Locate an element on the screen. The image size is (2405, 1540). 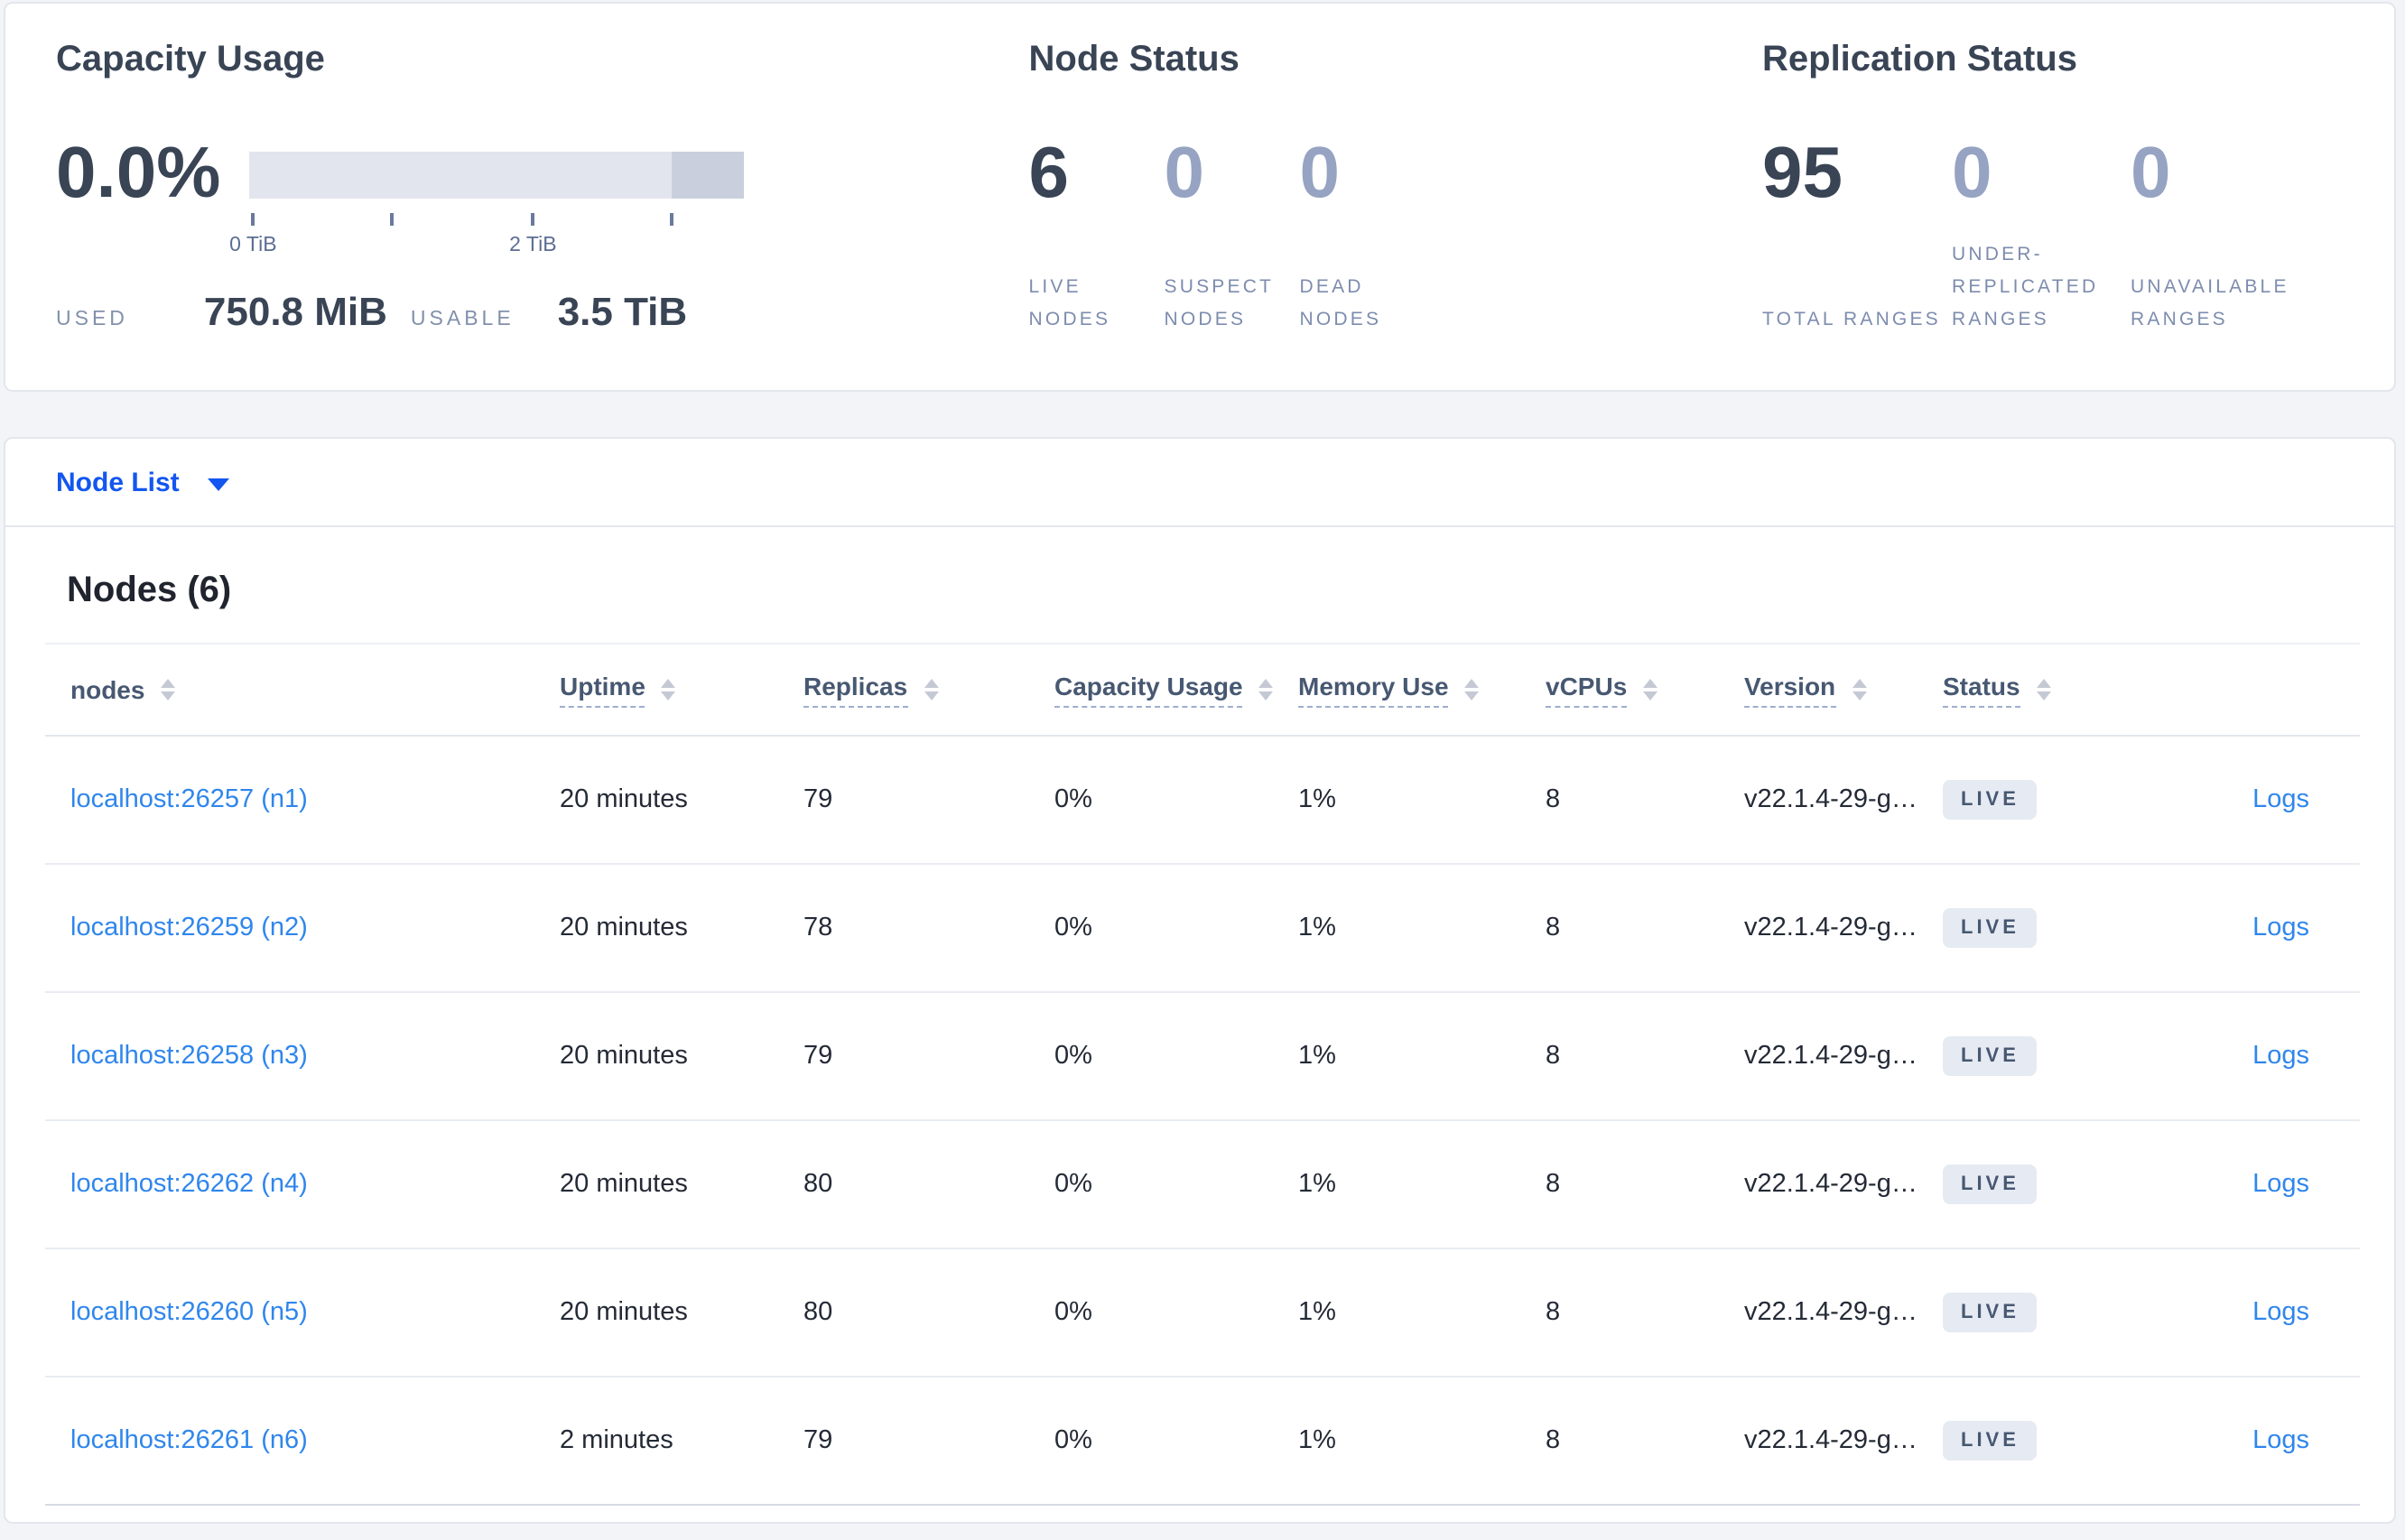
column-label: Replicas is located at coordinates (855, 690).